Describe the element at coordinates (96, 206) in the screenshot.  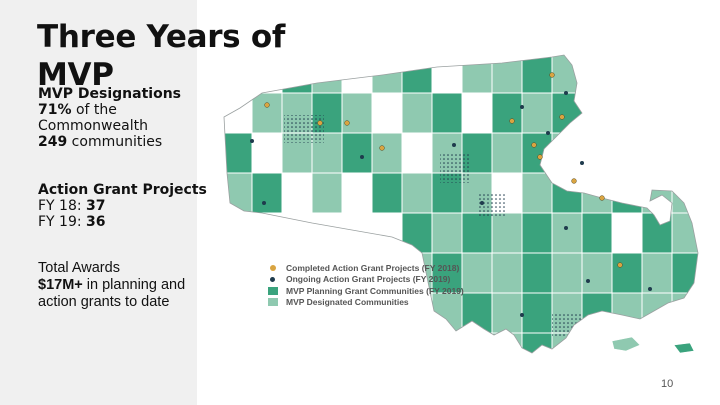
I see `fy18-value: 37` at that location.